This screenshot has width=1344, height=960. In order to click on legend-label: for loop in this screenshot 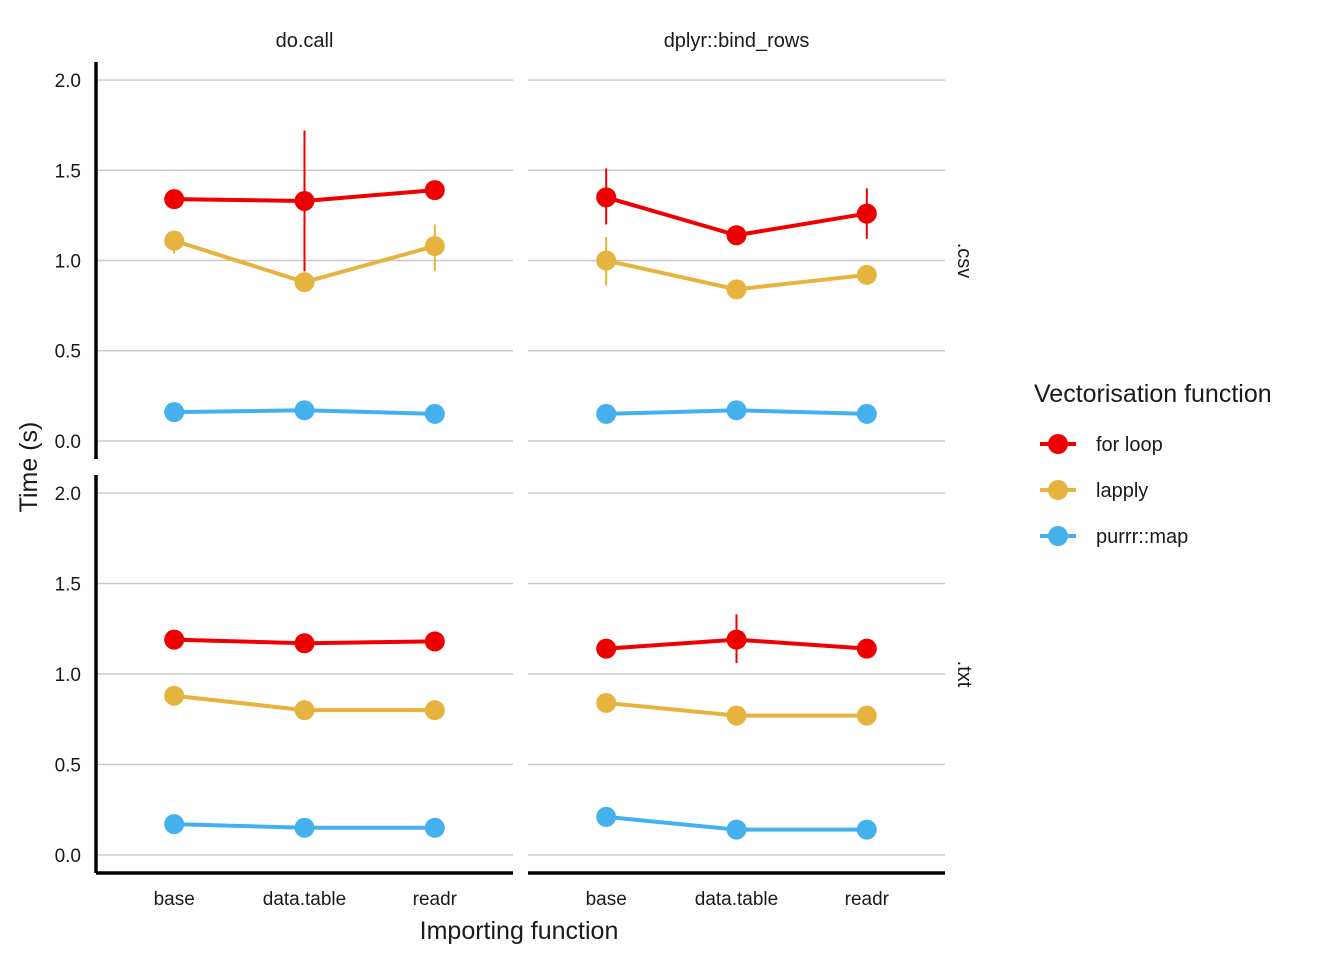, I will do `click(1129, 445)`.